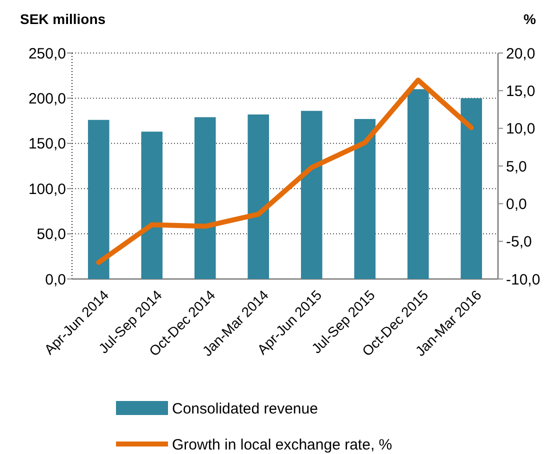 The image size is (554, 454). I want to click on y2-tick-label: 20,0, so click(521, 53).